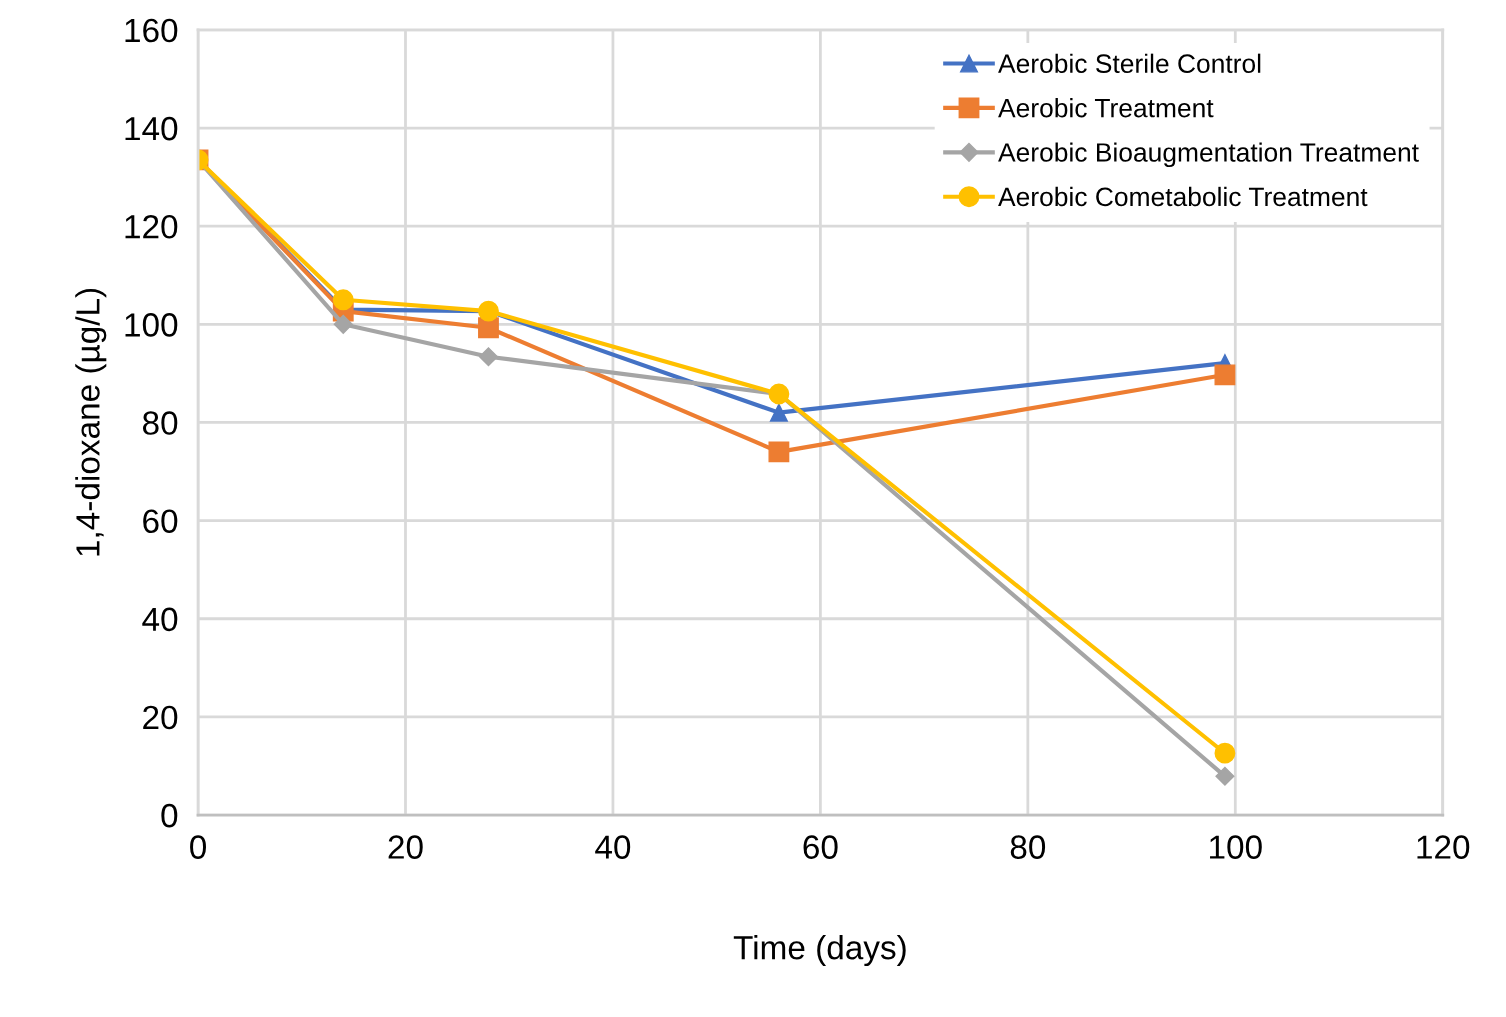 Image resolution: width=1506 pixels, height=1017 pixels. What do you see at coordinates (820, 847) in the screenshot?
I see `x-tick-label: 60` at bounding box center [820, 847].